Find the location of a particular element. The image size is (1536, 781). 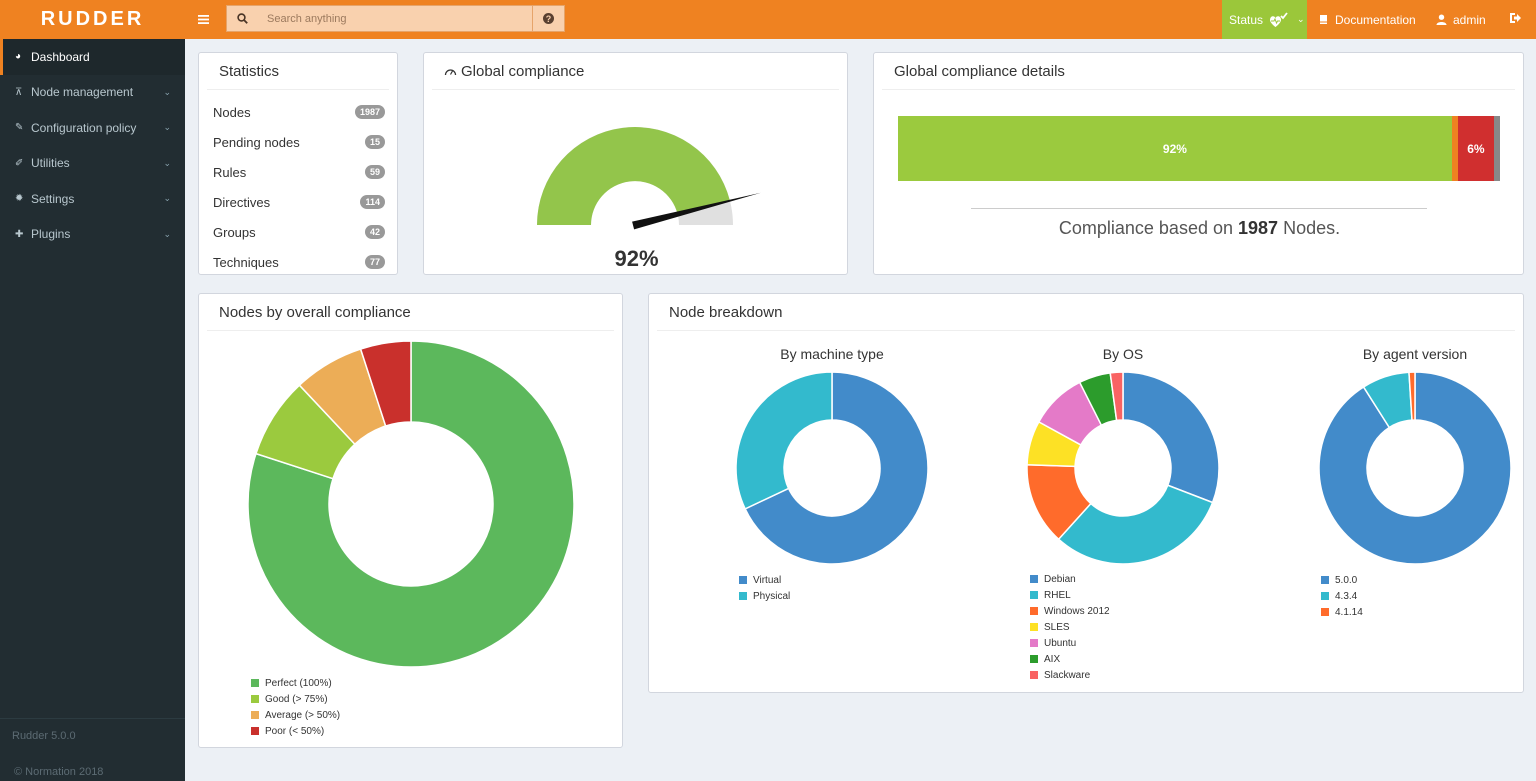

legend-item: AIX is located at coordinates (1070, 659).